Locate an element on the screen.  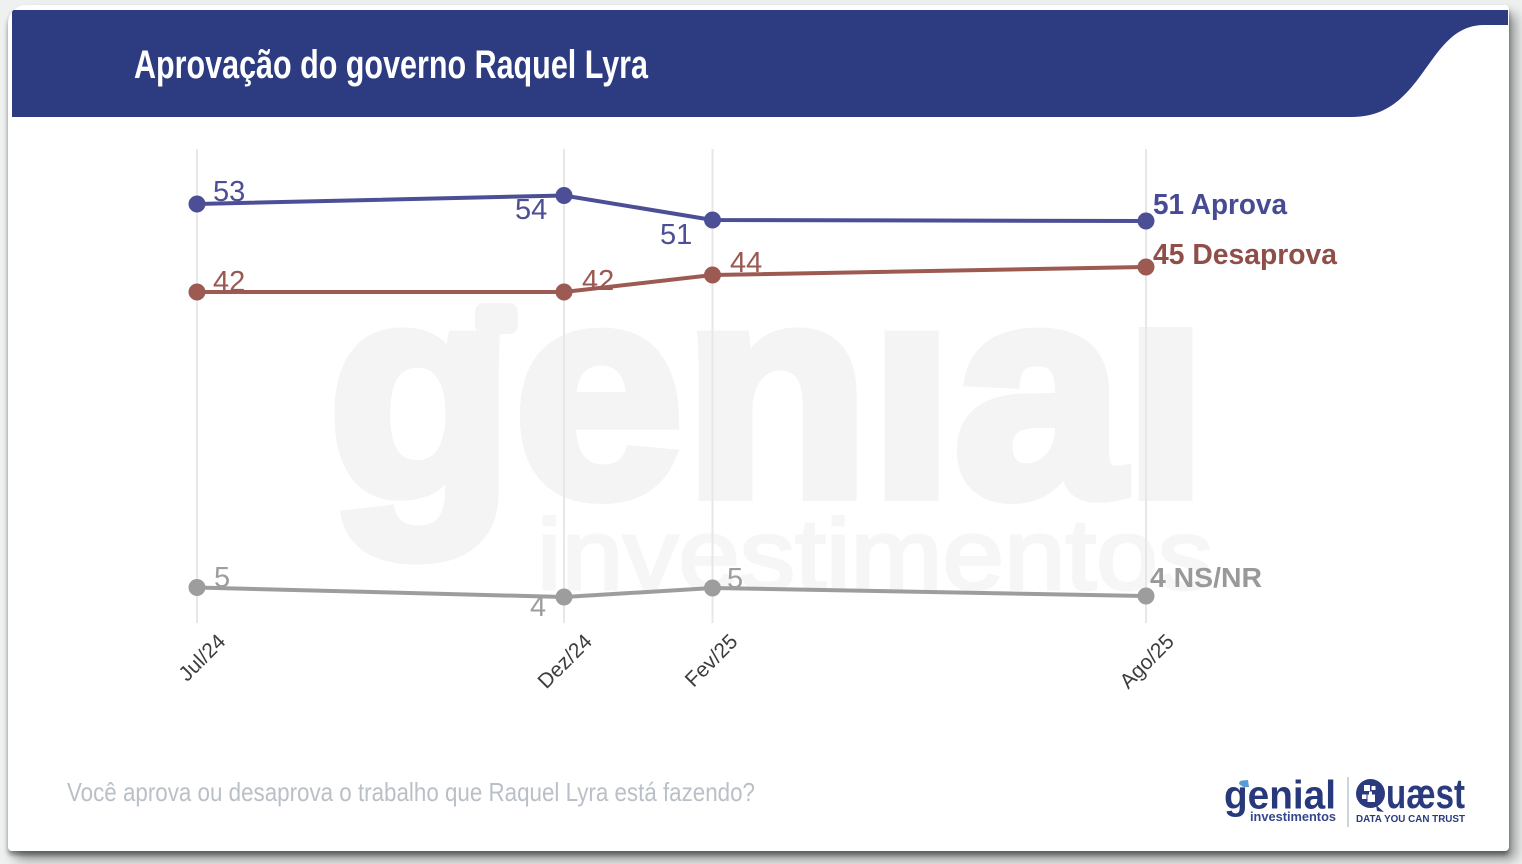
svg-text: 54 is located at coordinates (531, 210).